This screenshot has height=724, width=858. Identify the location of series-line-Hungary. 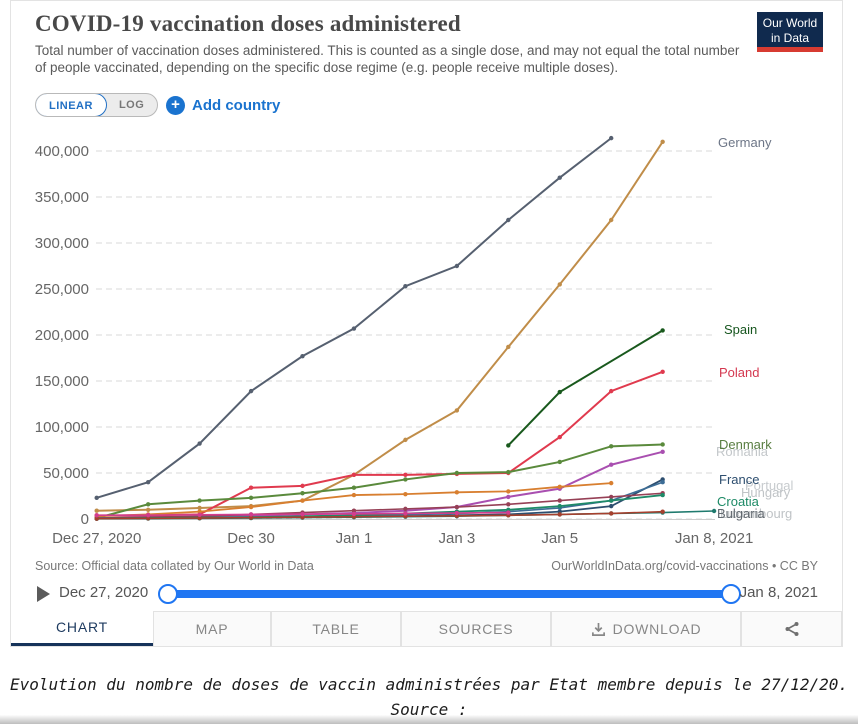
(379, 505).